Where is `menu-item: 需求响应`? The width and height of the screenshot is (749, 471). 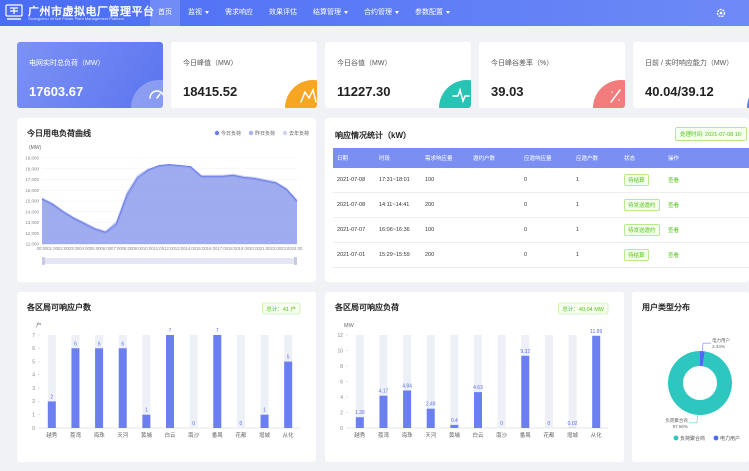
menu-item: 需求响应 is located at coordinates (239, 13).